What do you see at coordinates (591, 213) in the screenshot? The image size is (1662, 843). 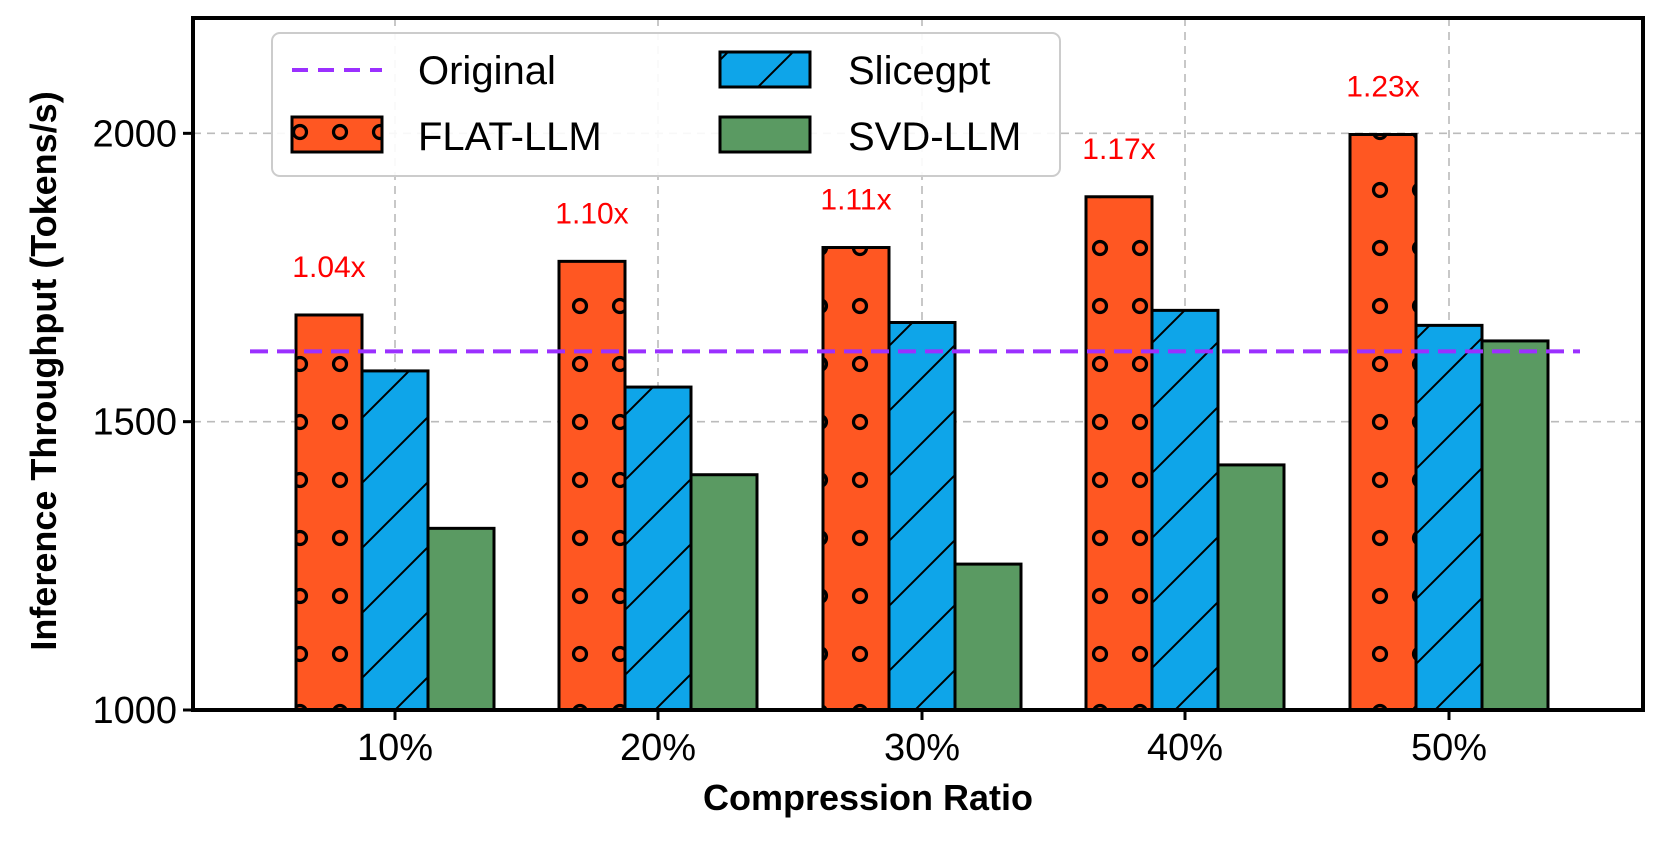 I see `speedup-label-20pct: 1.10x` at bounding box center [591, 213].